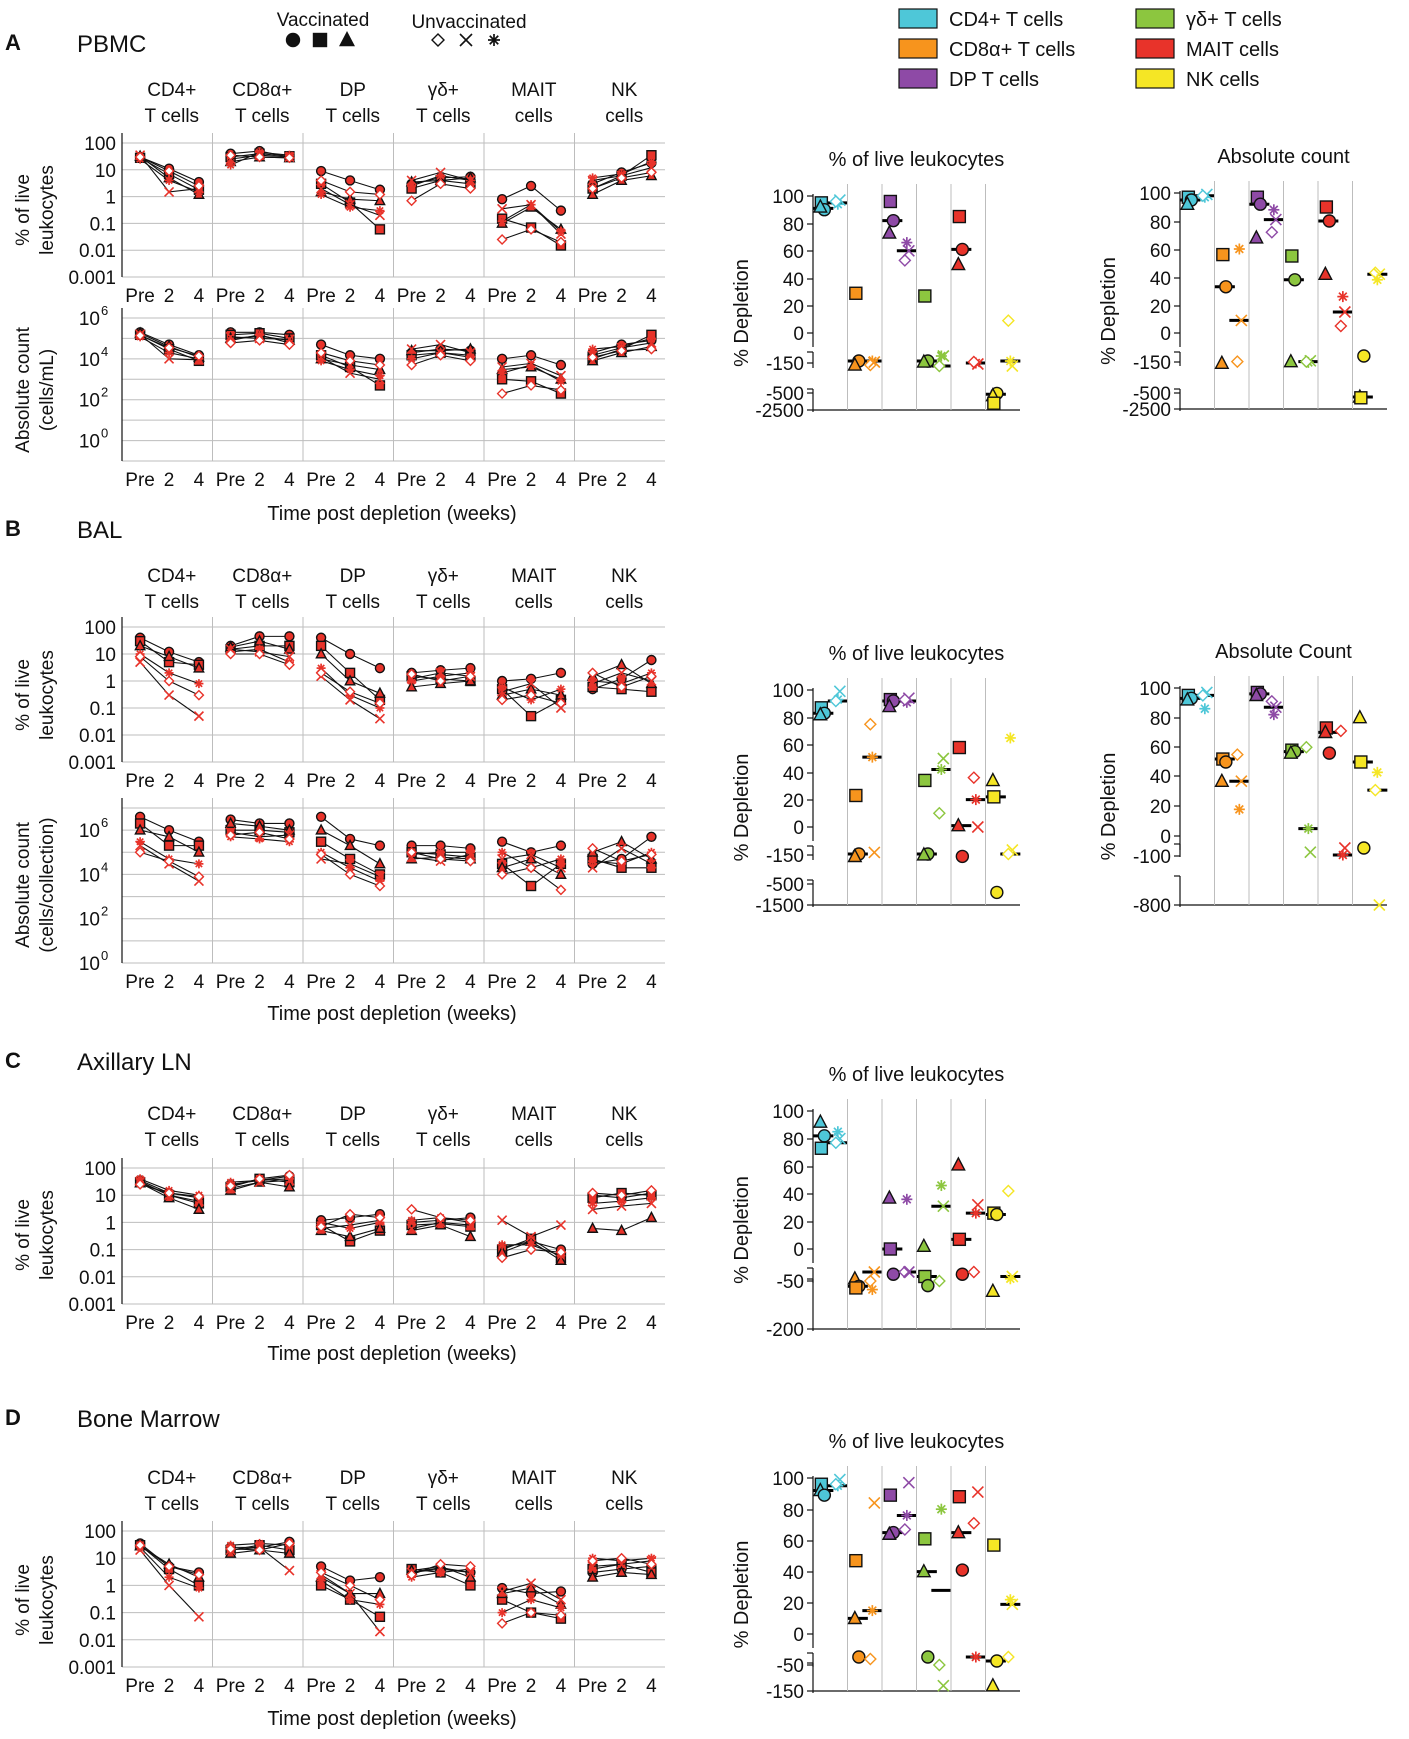 The image size is (1409, 1739). Describe the element at coordinates (793, 719) in the screenshot. I see `y-tick-label: 80` at that location.